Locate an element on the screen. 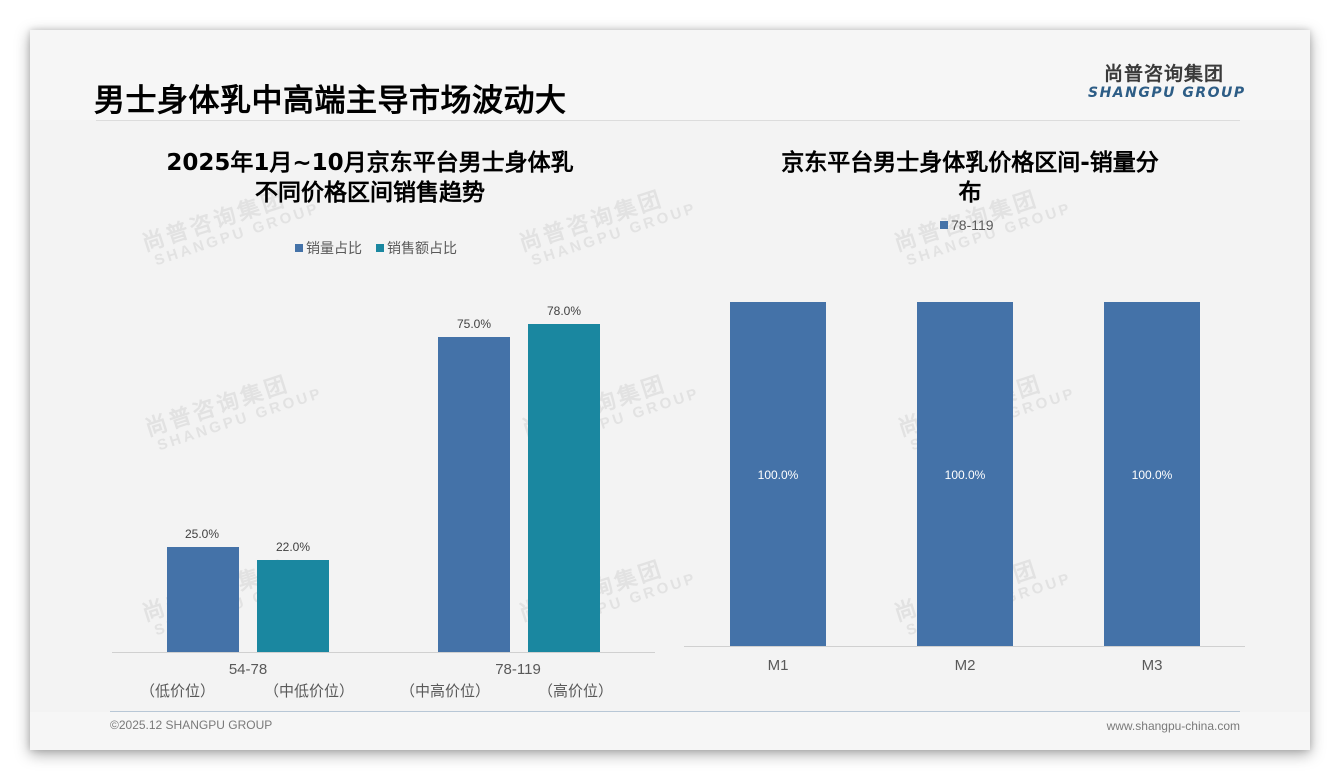 The height and width of the screenshot is (780, 1340). title-divider is located at coordinates (668, 120).